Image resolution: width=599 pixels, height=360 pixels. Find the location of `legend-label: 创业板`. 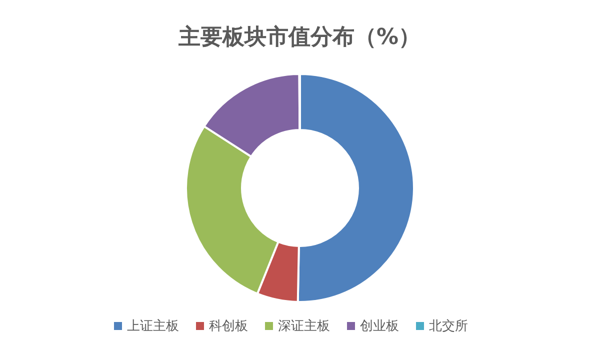

legend-label: 创业板 is located at coordinates (379, 326).